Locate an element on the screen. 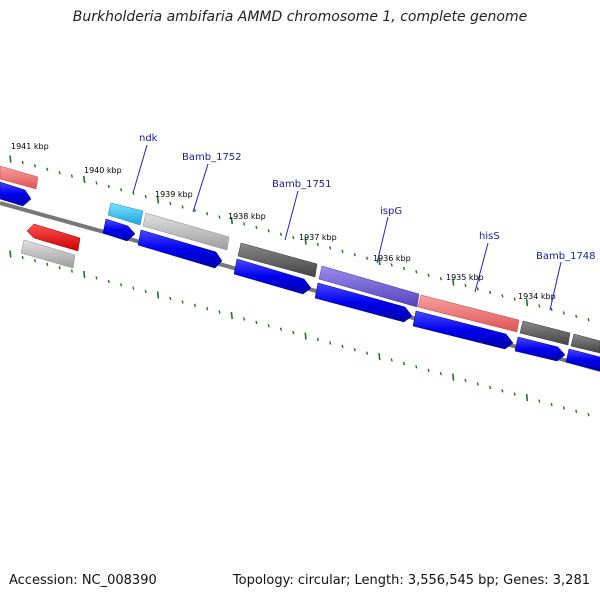 The width and height of the screenshot is (600, 600). gene-label-ndk: ndk is located at coordinates (148, 138).